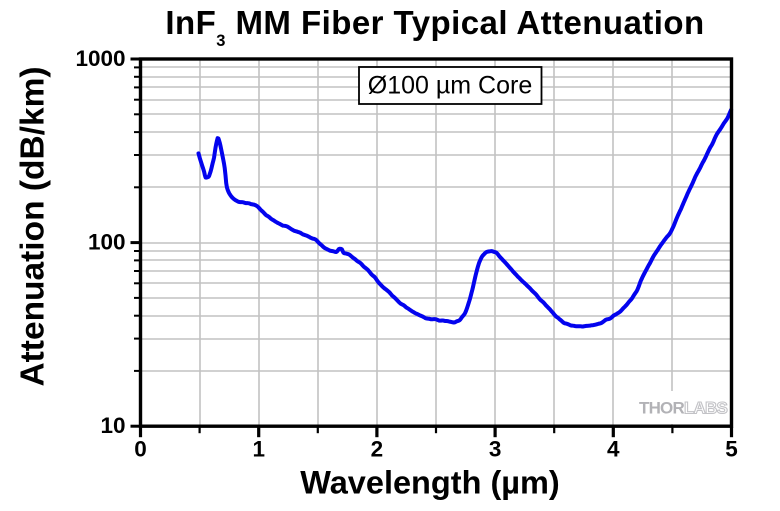 Image resolution: width=780 pixels, height=511 pixels. Describe the element at coordinates (450, 86) in the screenshot. I see `svg-text: Ø100 µm Core` at that location.